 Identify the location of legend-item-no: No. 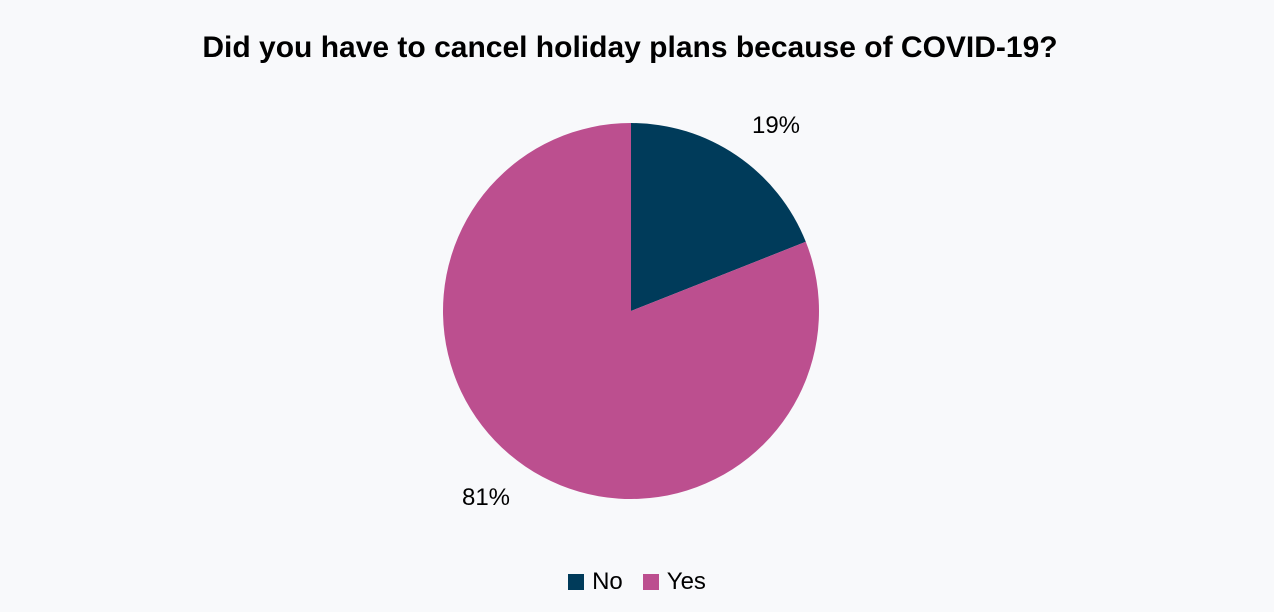
(595, 582).